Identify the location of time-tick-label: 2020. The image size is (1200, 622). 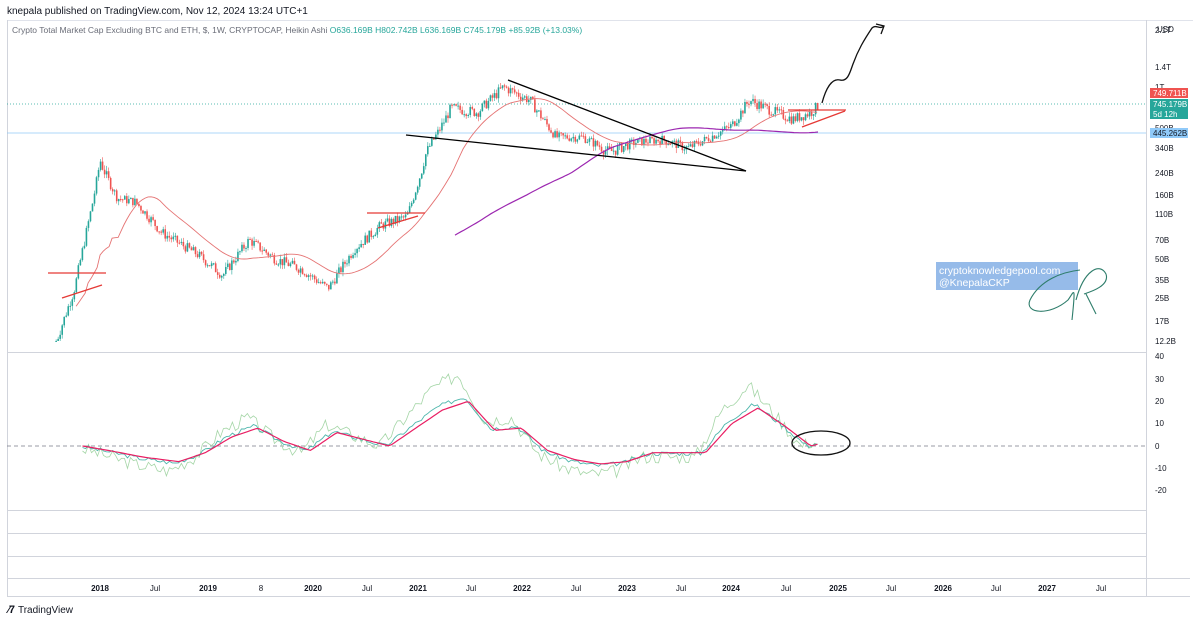
(313, 588).